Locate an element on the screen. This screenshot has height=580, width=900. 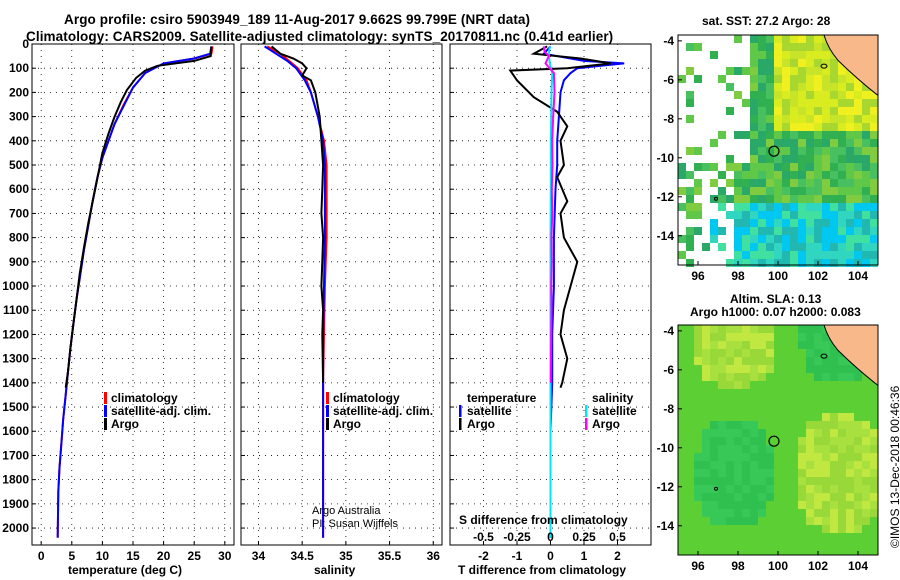
y-tick-label: 1700 is located at coordinates (15, 455).